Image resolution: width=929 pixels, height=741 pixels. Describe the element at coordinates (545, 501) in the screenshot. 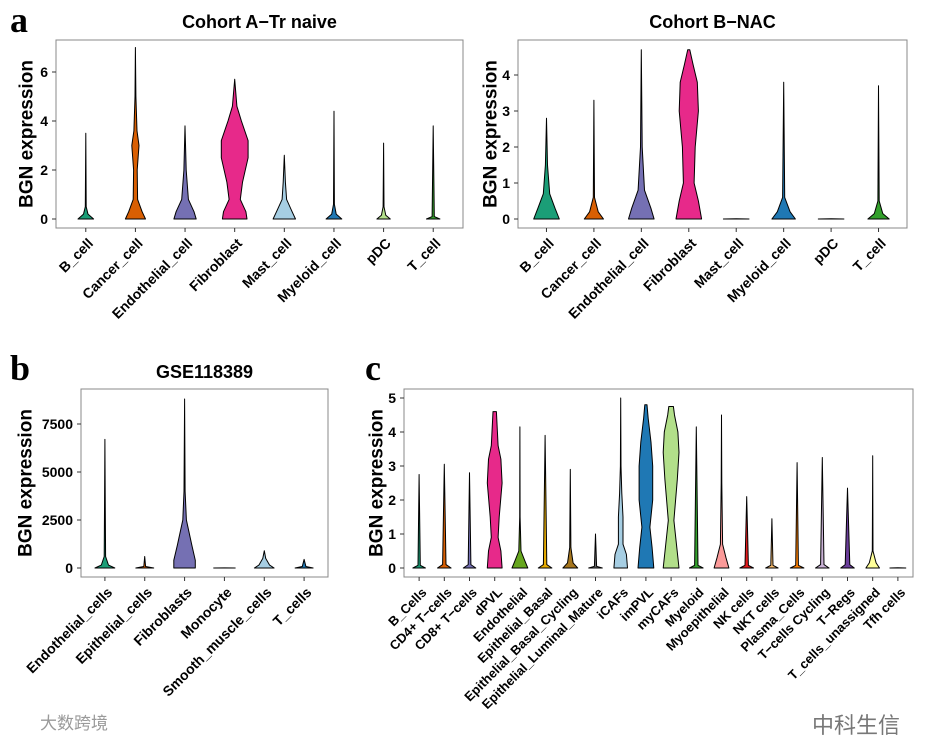

I see `violin-epithelial-basal` at that location.